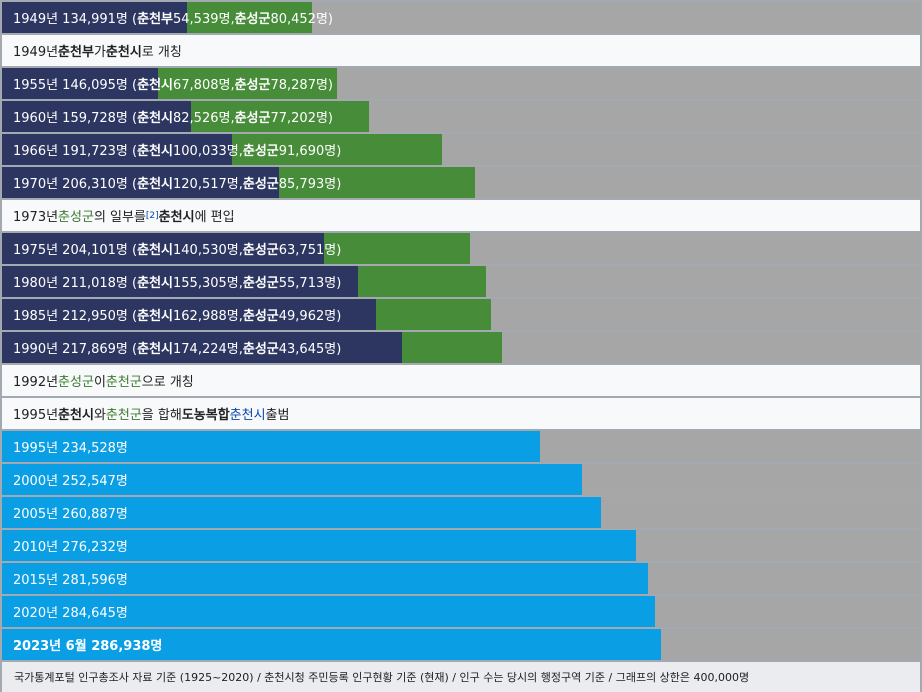 The image size is (922, 692). What do you see at coordinates (70, 448) in the screenshot?
I see `bar-value-label: 1995년 234,528명` at bounding box center [70, 448].